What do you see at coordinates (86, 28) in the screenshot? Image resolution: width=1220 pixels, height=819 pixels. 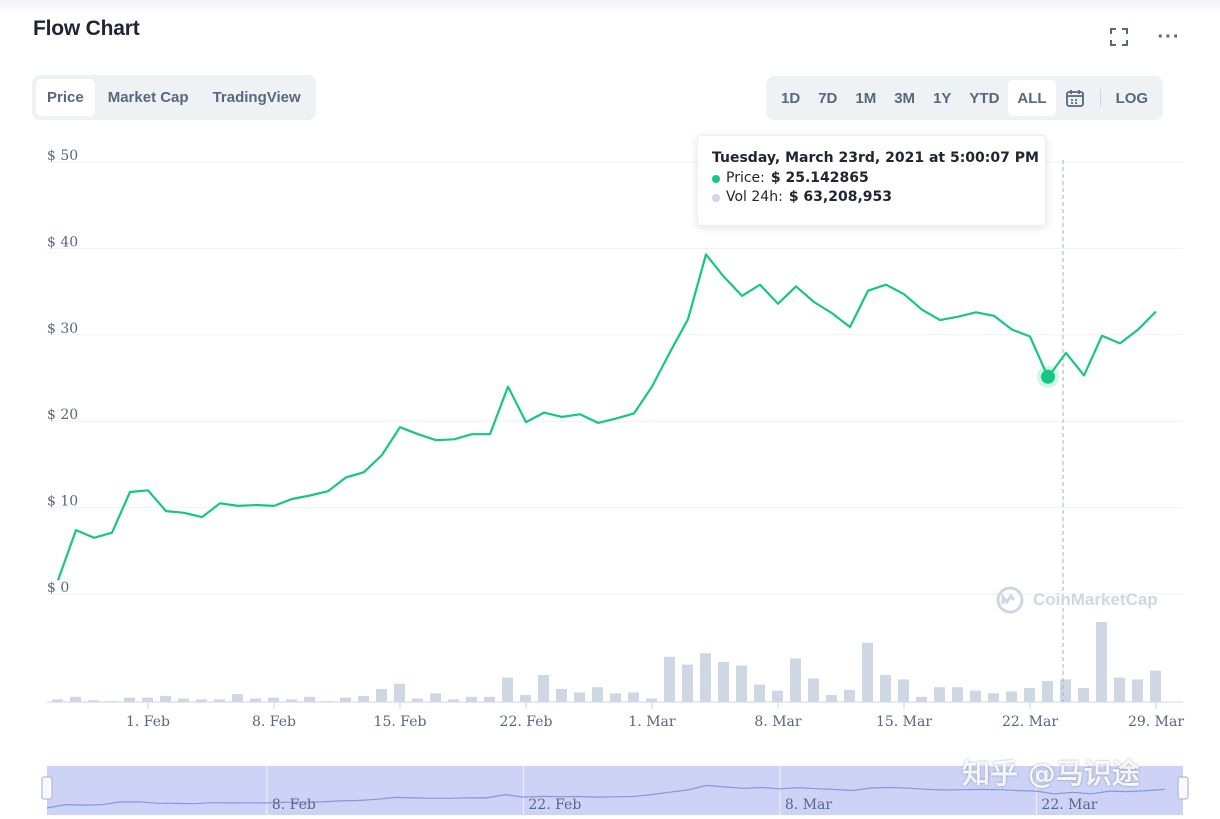 I see `chart-title: Flow Chart` at bounding box center [86, 28].